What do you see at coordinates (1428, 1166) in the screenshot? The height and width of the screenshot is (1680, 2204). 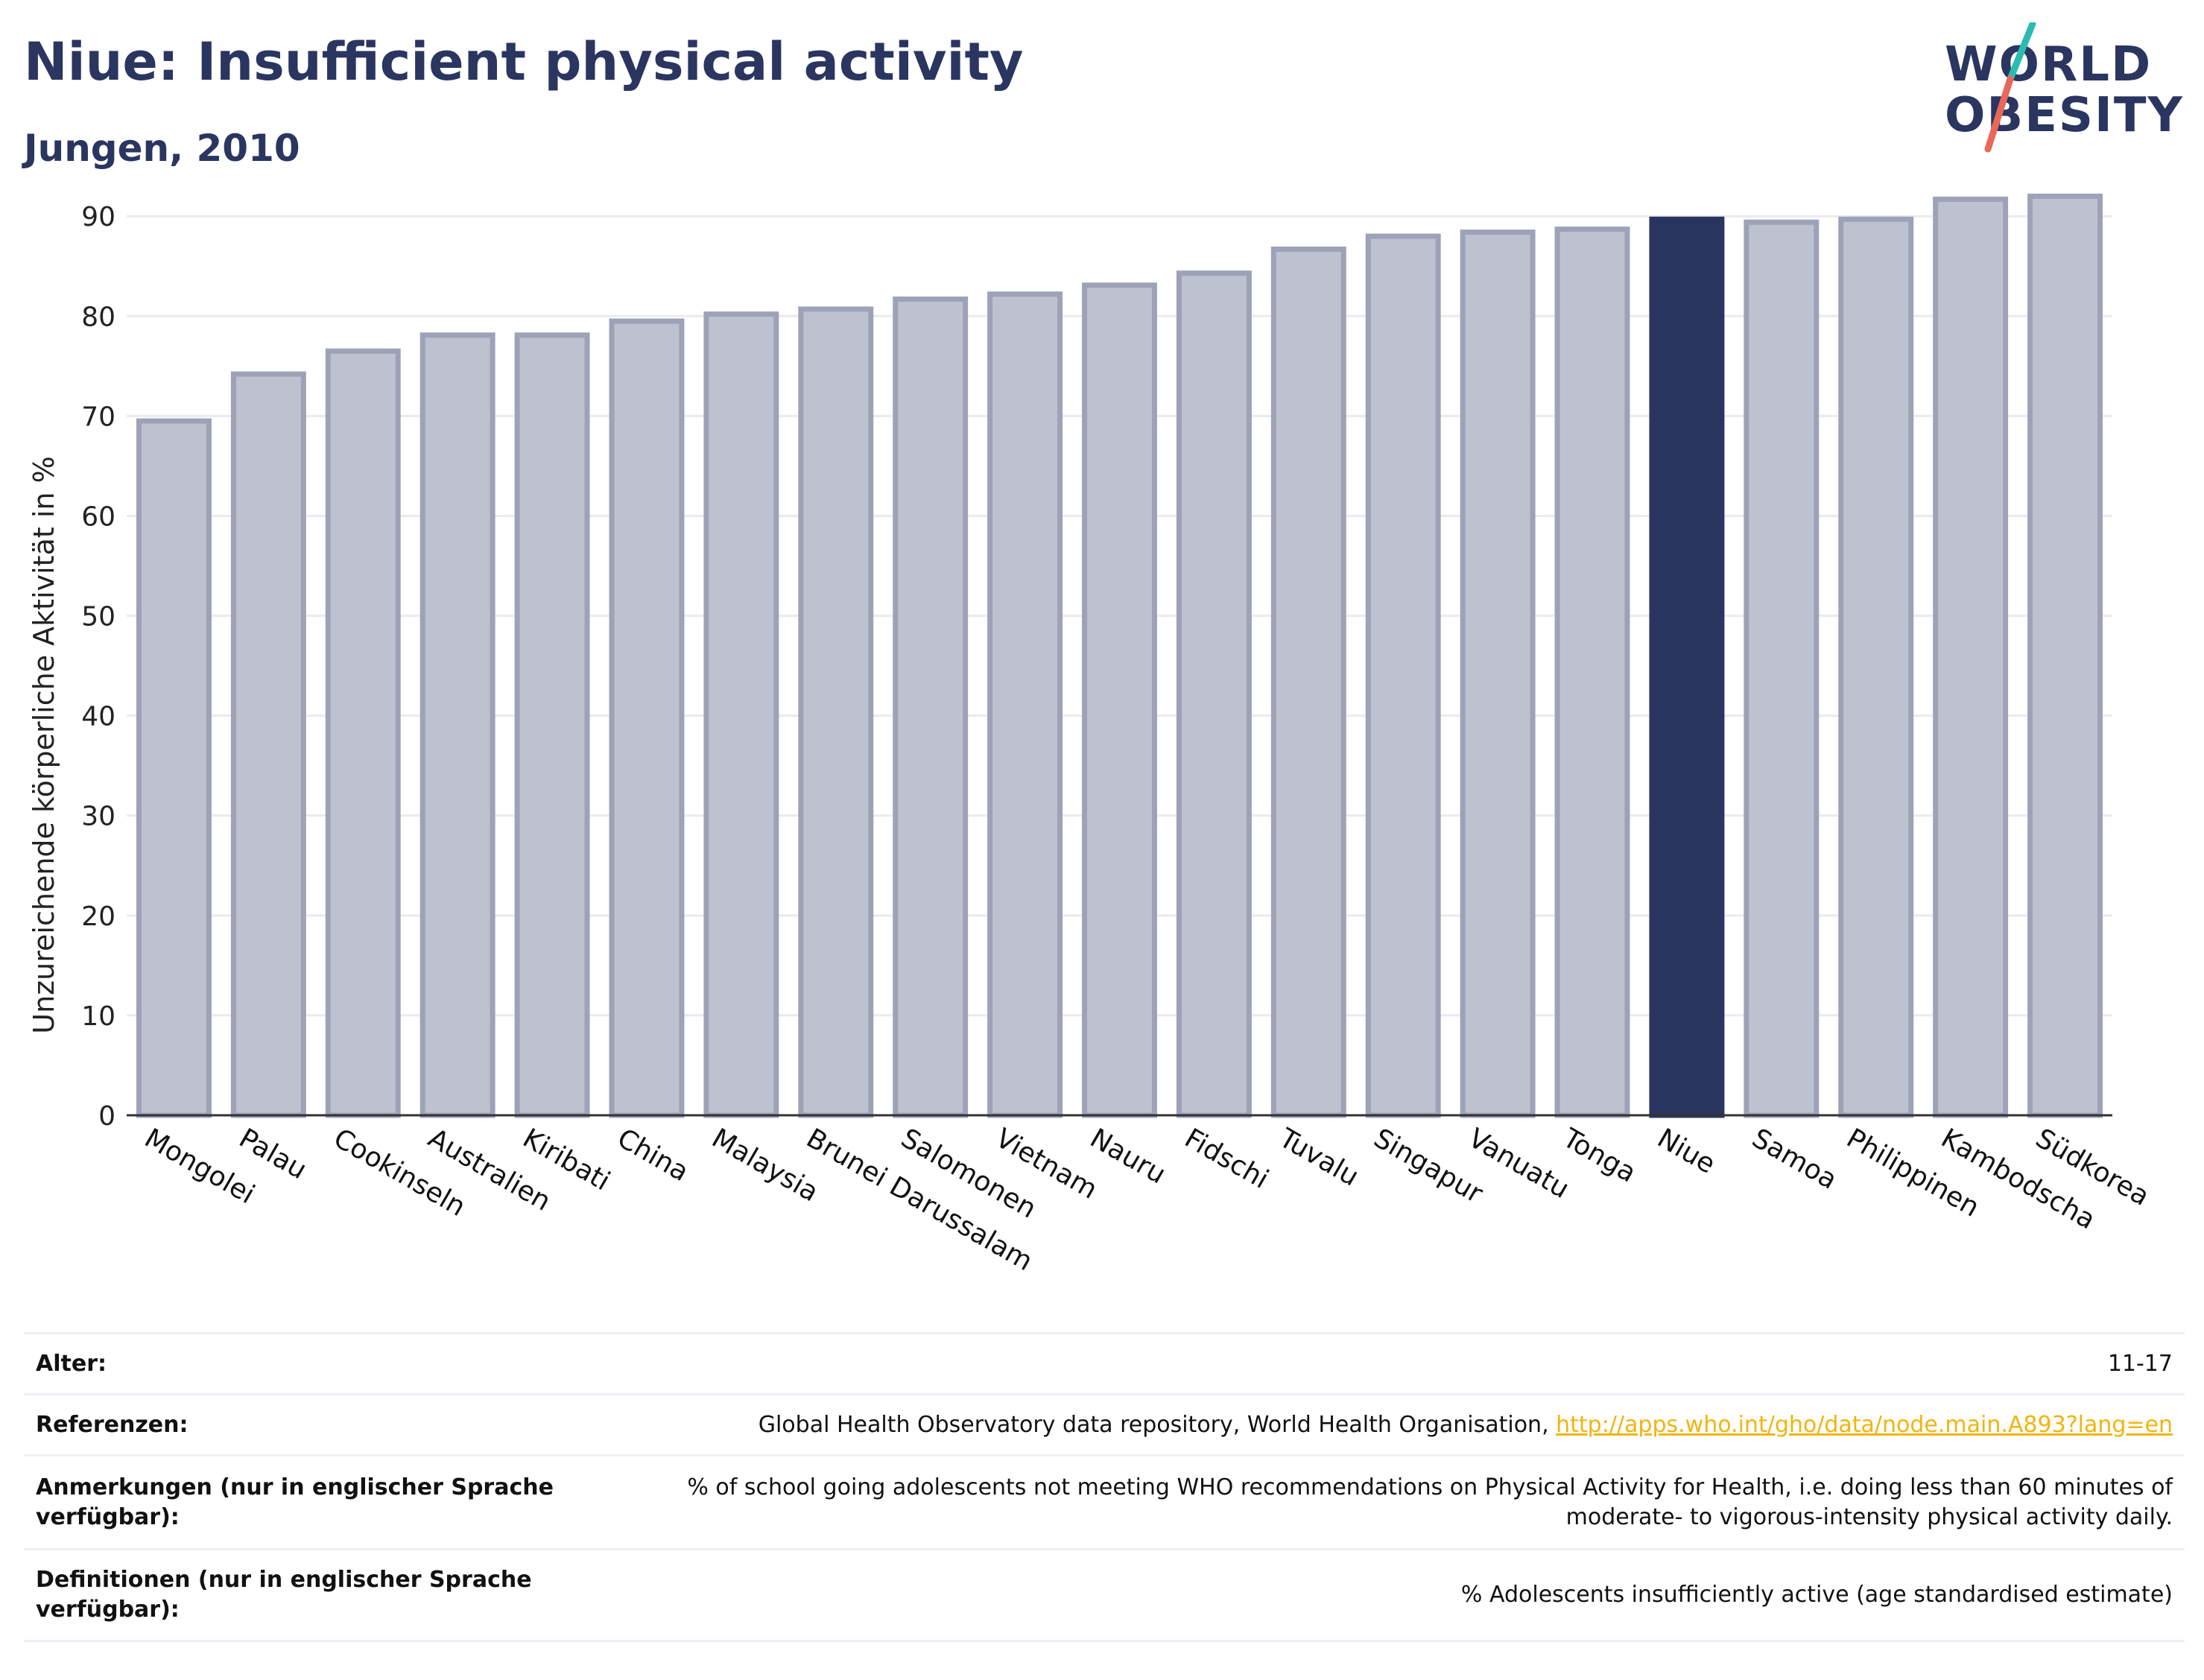 I see `x-tick-label: Singapur` at bounding box center [1428, 1166].